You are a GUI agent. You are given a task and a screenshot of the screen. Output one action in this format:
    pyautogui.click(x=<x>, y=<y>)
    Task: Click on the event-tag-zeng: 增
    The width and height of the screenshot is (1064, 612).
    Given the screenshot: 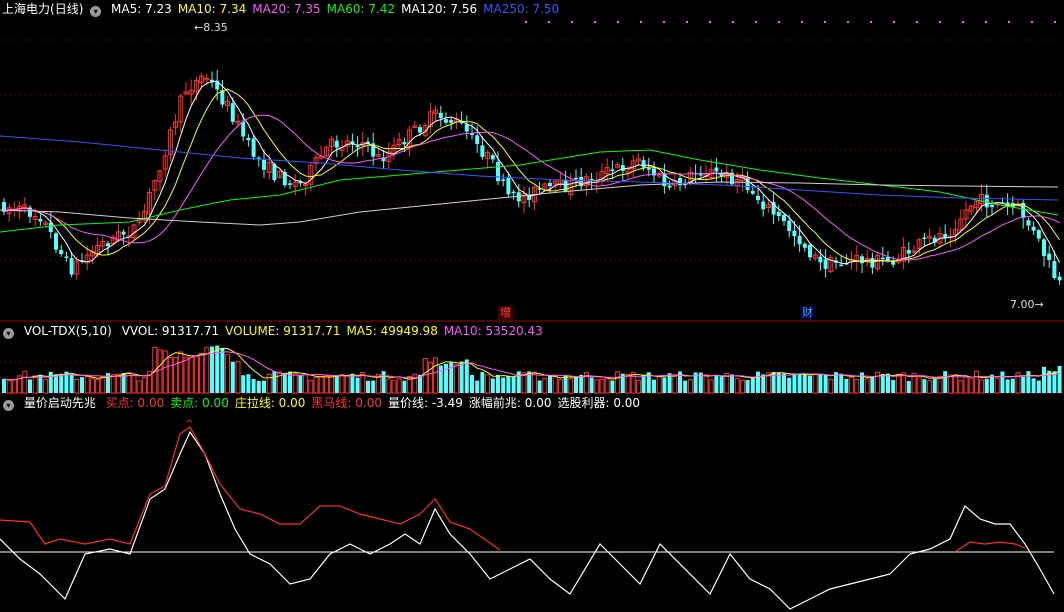 What is the action you would take?
    pyautogui.click(x=505, y=313)
    